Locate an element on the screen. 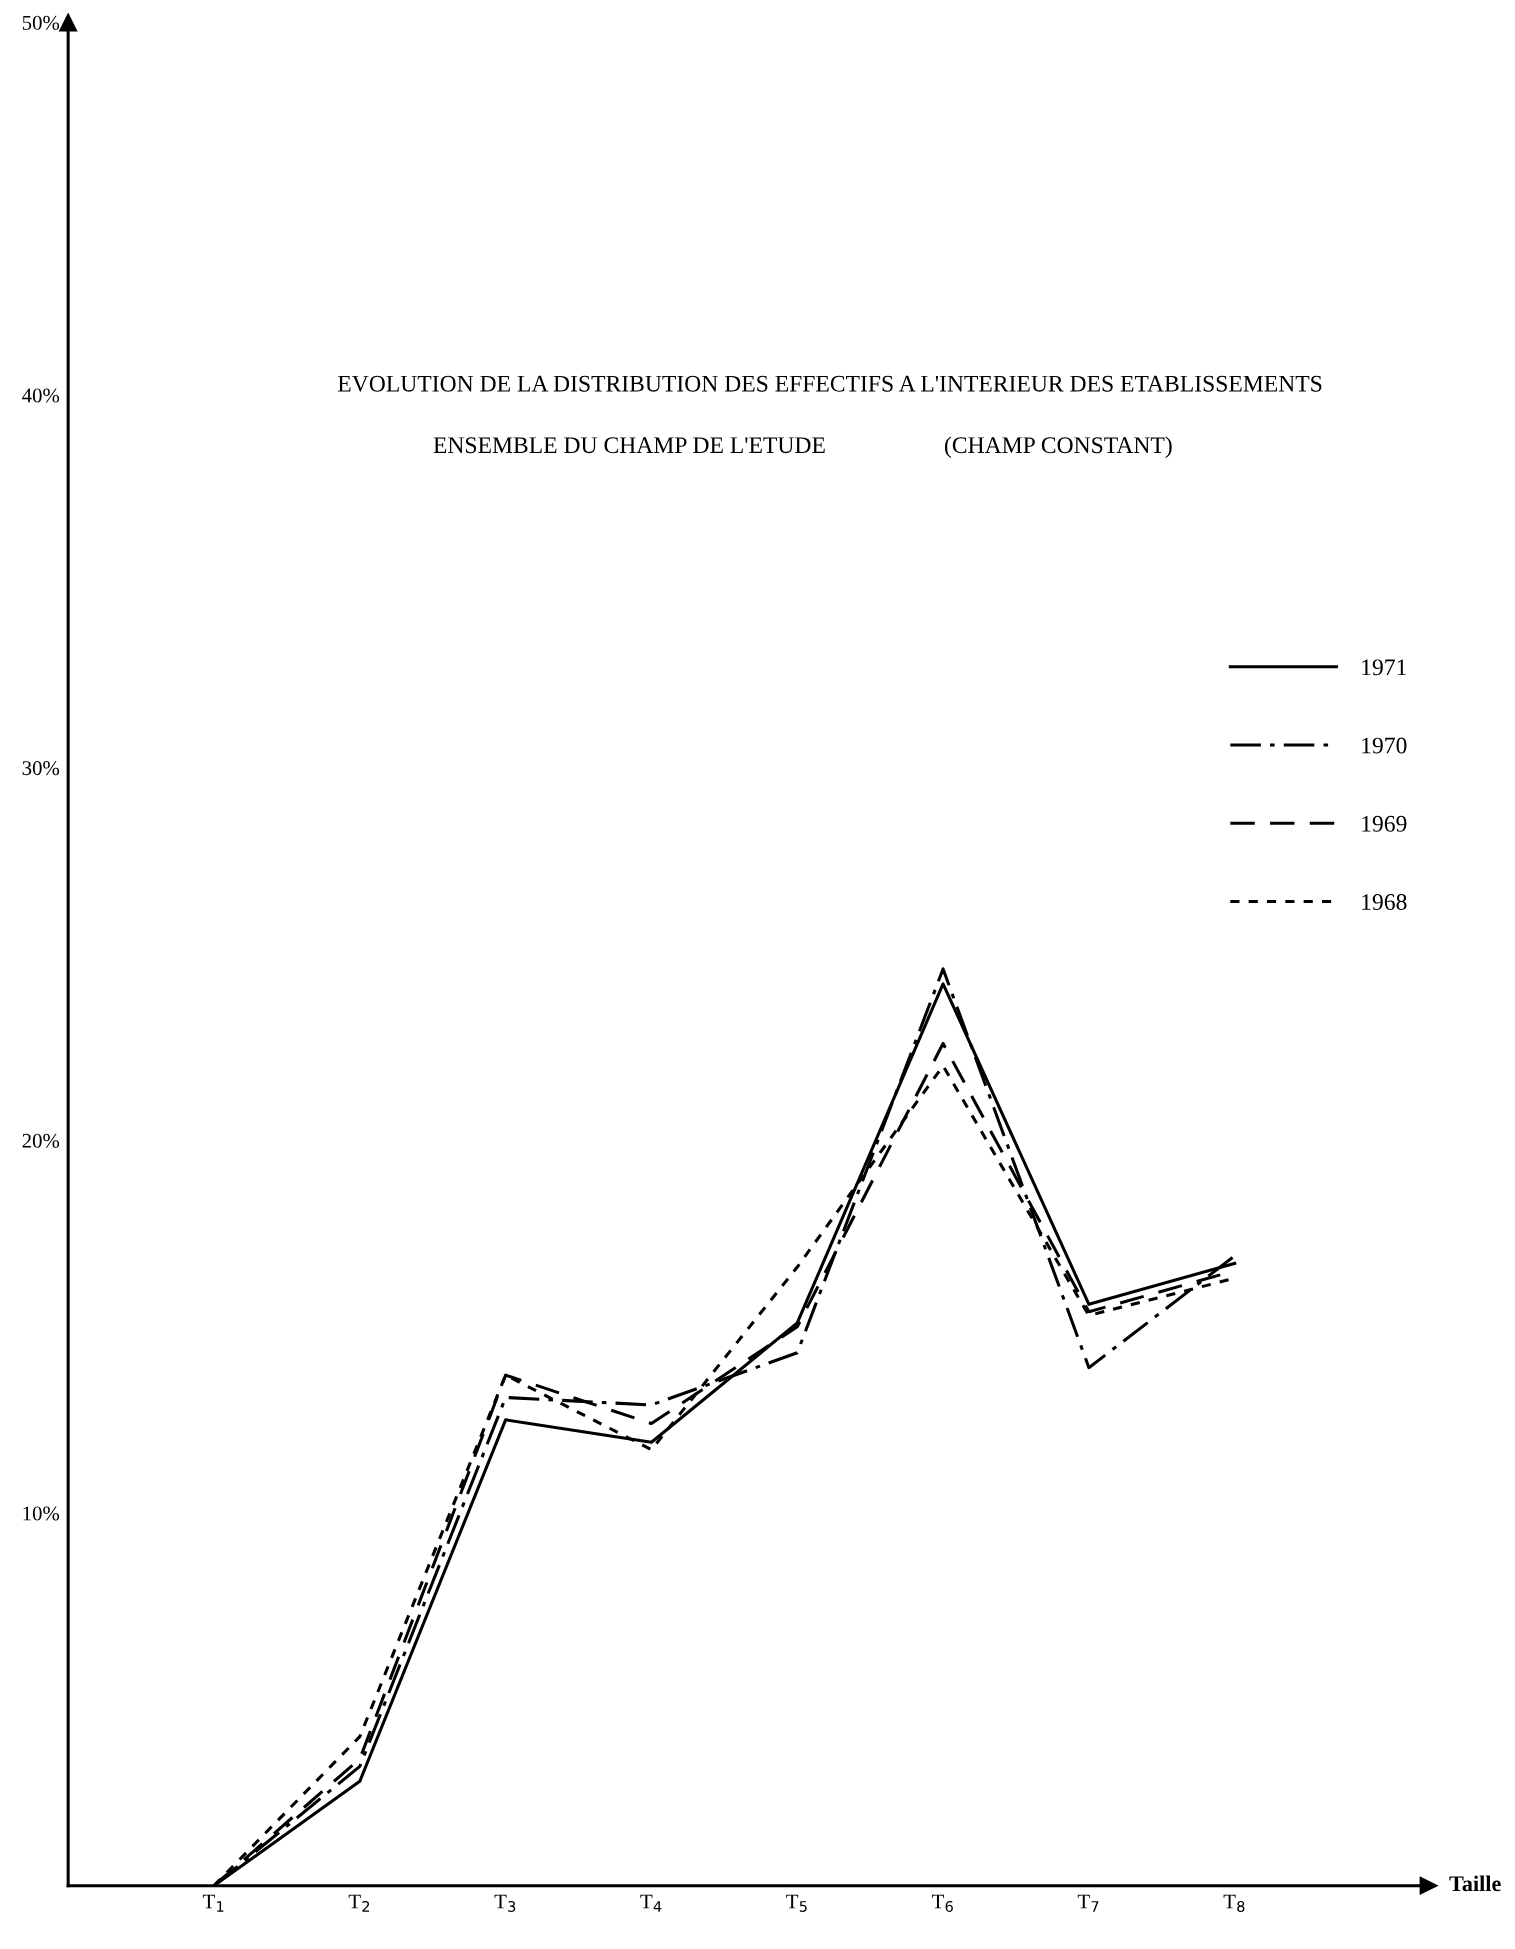 Image resolution: width=1515 pixels, height=1949 pixels. x-tick-label: T$_{7}$ is located at coordinates (1088, 1903).